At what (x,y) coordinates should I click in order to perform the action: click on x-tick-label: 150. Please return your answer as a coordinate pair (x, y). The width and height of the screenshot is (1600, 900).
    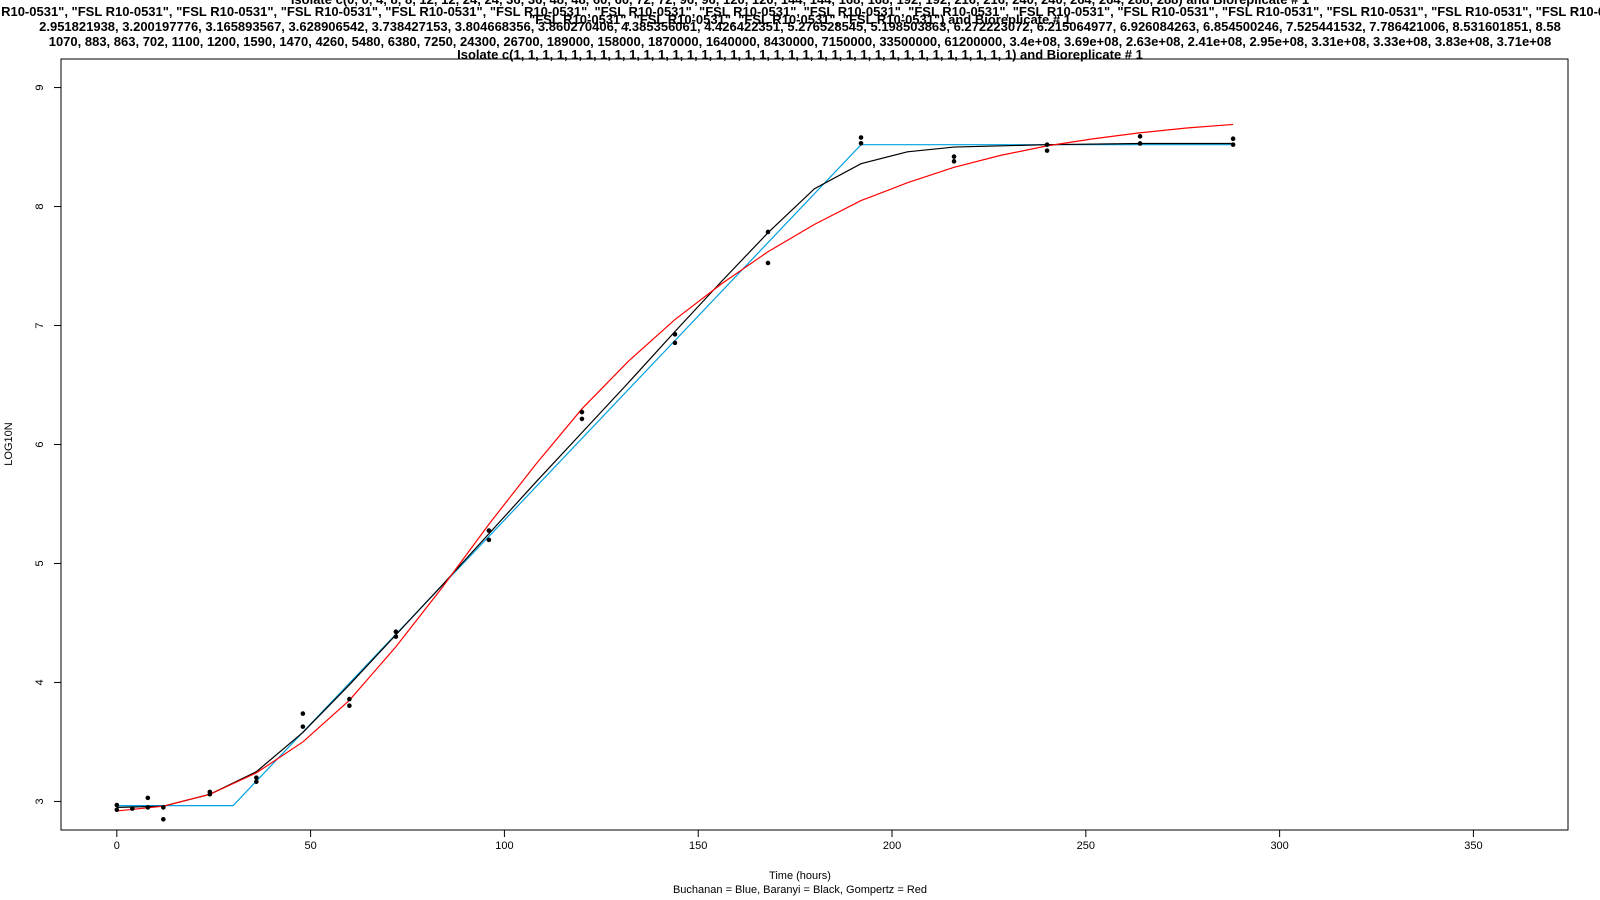
    Looking at the image, I should click on (698, 846).